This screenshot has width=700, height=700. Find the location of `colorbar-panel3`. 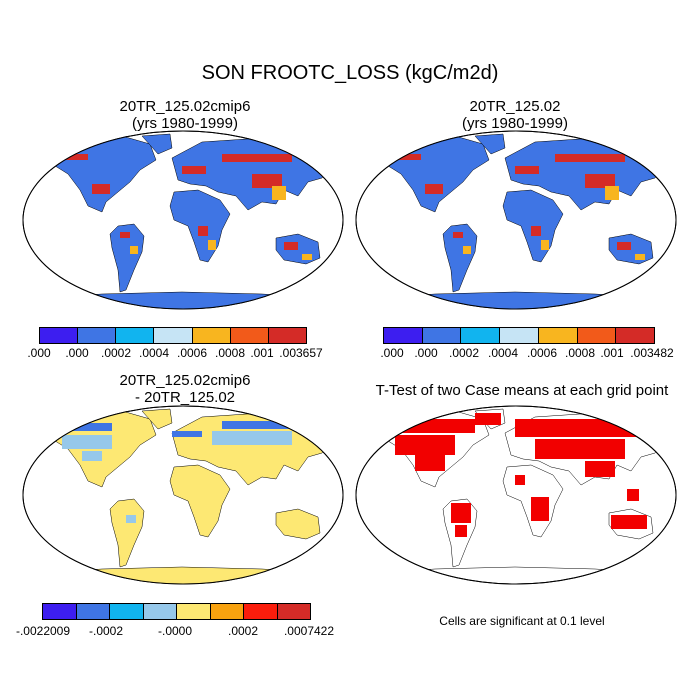

colorbar-panel3 is located at coordinates (176, 611).